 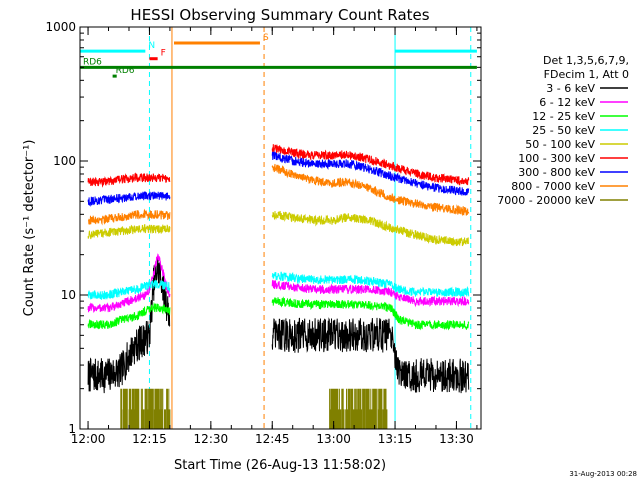 I want to click on legend-label-100-300-kev: 100 - 300 keV, so click(x=556, y=158).